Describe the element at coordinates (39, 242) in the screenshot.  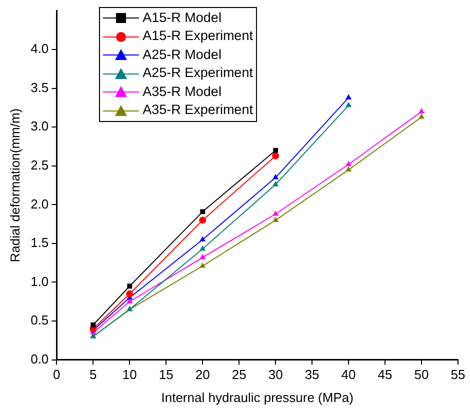
I see `y-tick-label: 1.5` at that location.